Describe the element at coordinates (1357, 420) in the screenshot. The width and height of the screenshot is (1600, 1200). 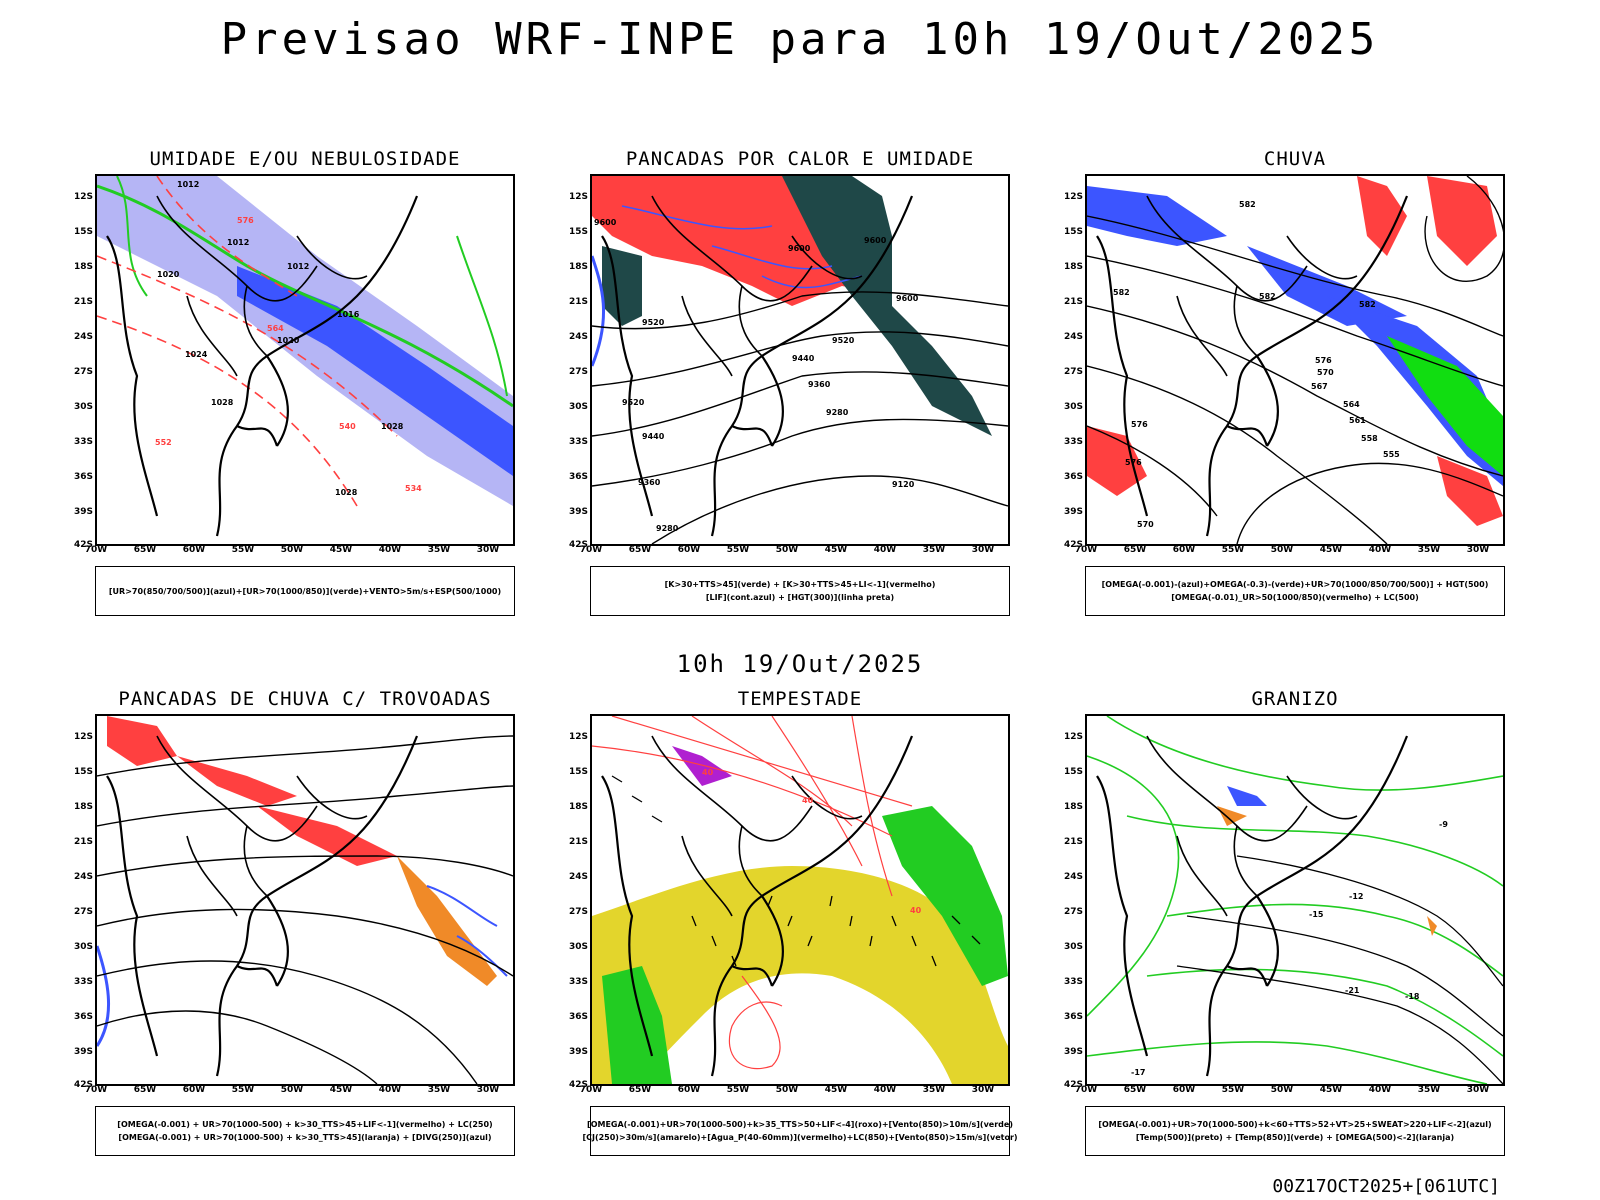
I see `contour-label: 561` at that location.